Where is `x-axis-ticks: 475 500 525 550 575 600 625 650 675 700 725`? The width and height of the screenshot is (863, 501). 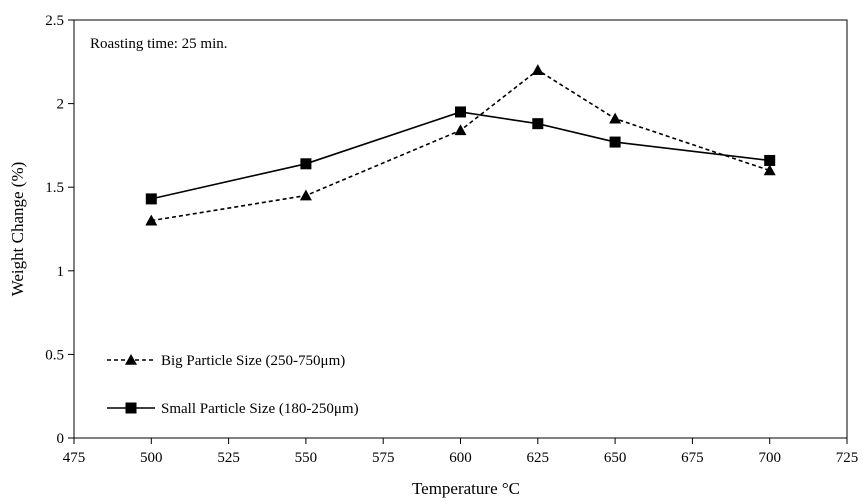
x-axis-ticks: 475 500 525 550 575 600 625 650 675 700 725 is located at coordinates (461, 452).